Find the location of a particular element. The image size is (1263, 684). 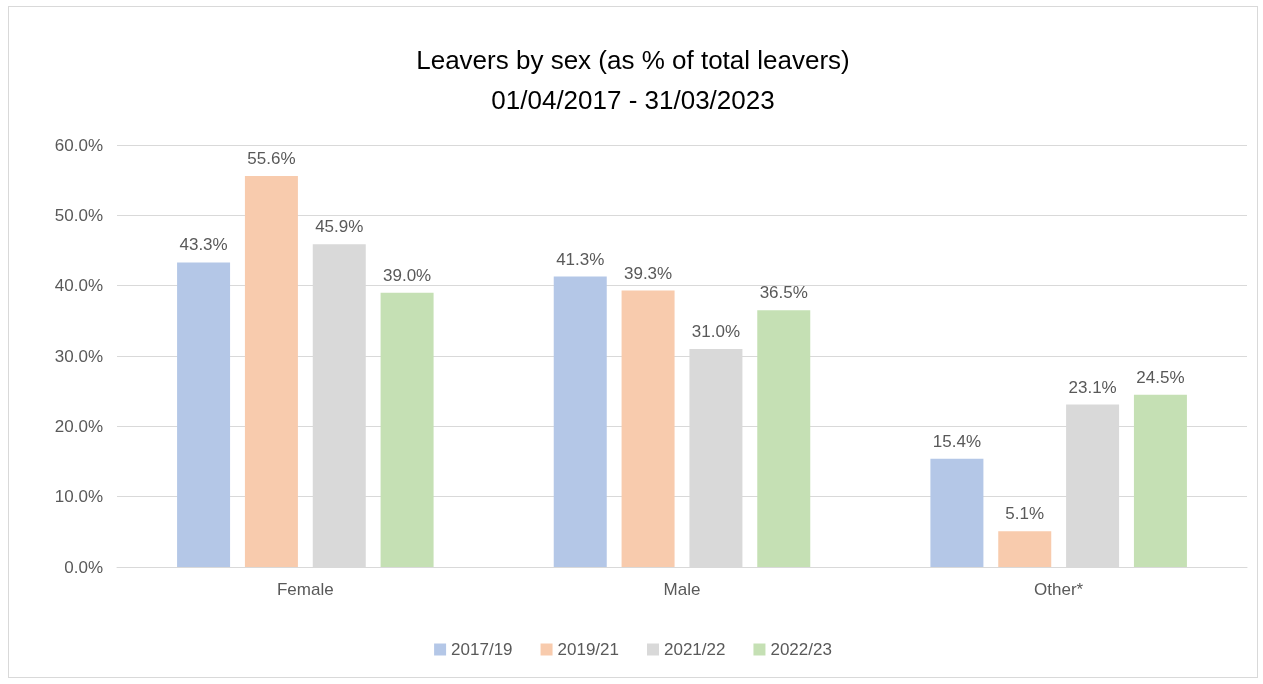

data-label: 5.1% is located at coordinates (1025, 514).